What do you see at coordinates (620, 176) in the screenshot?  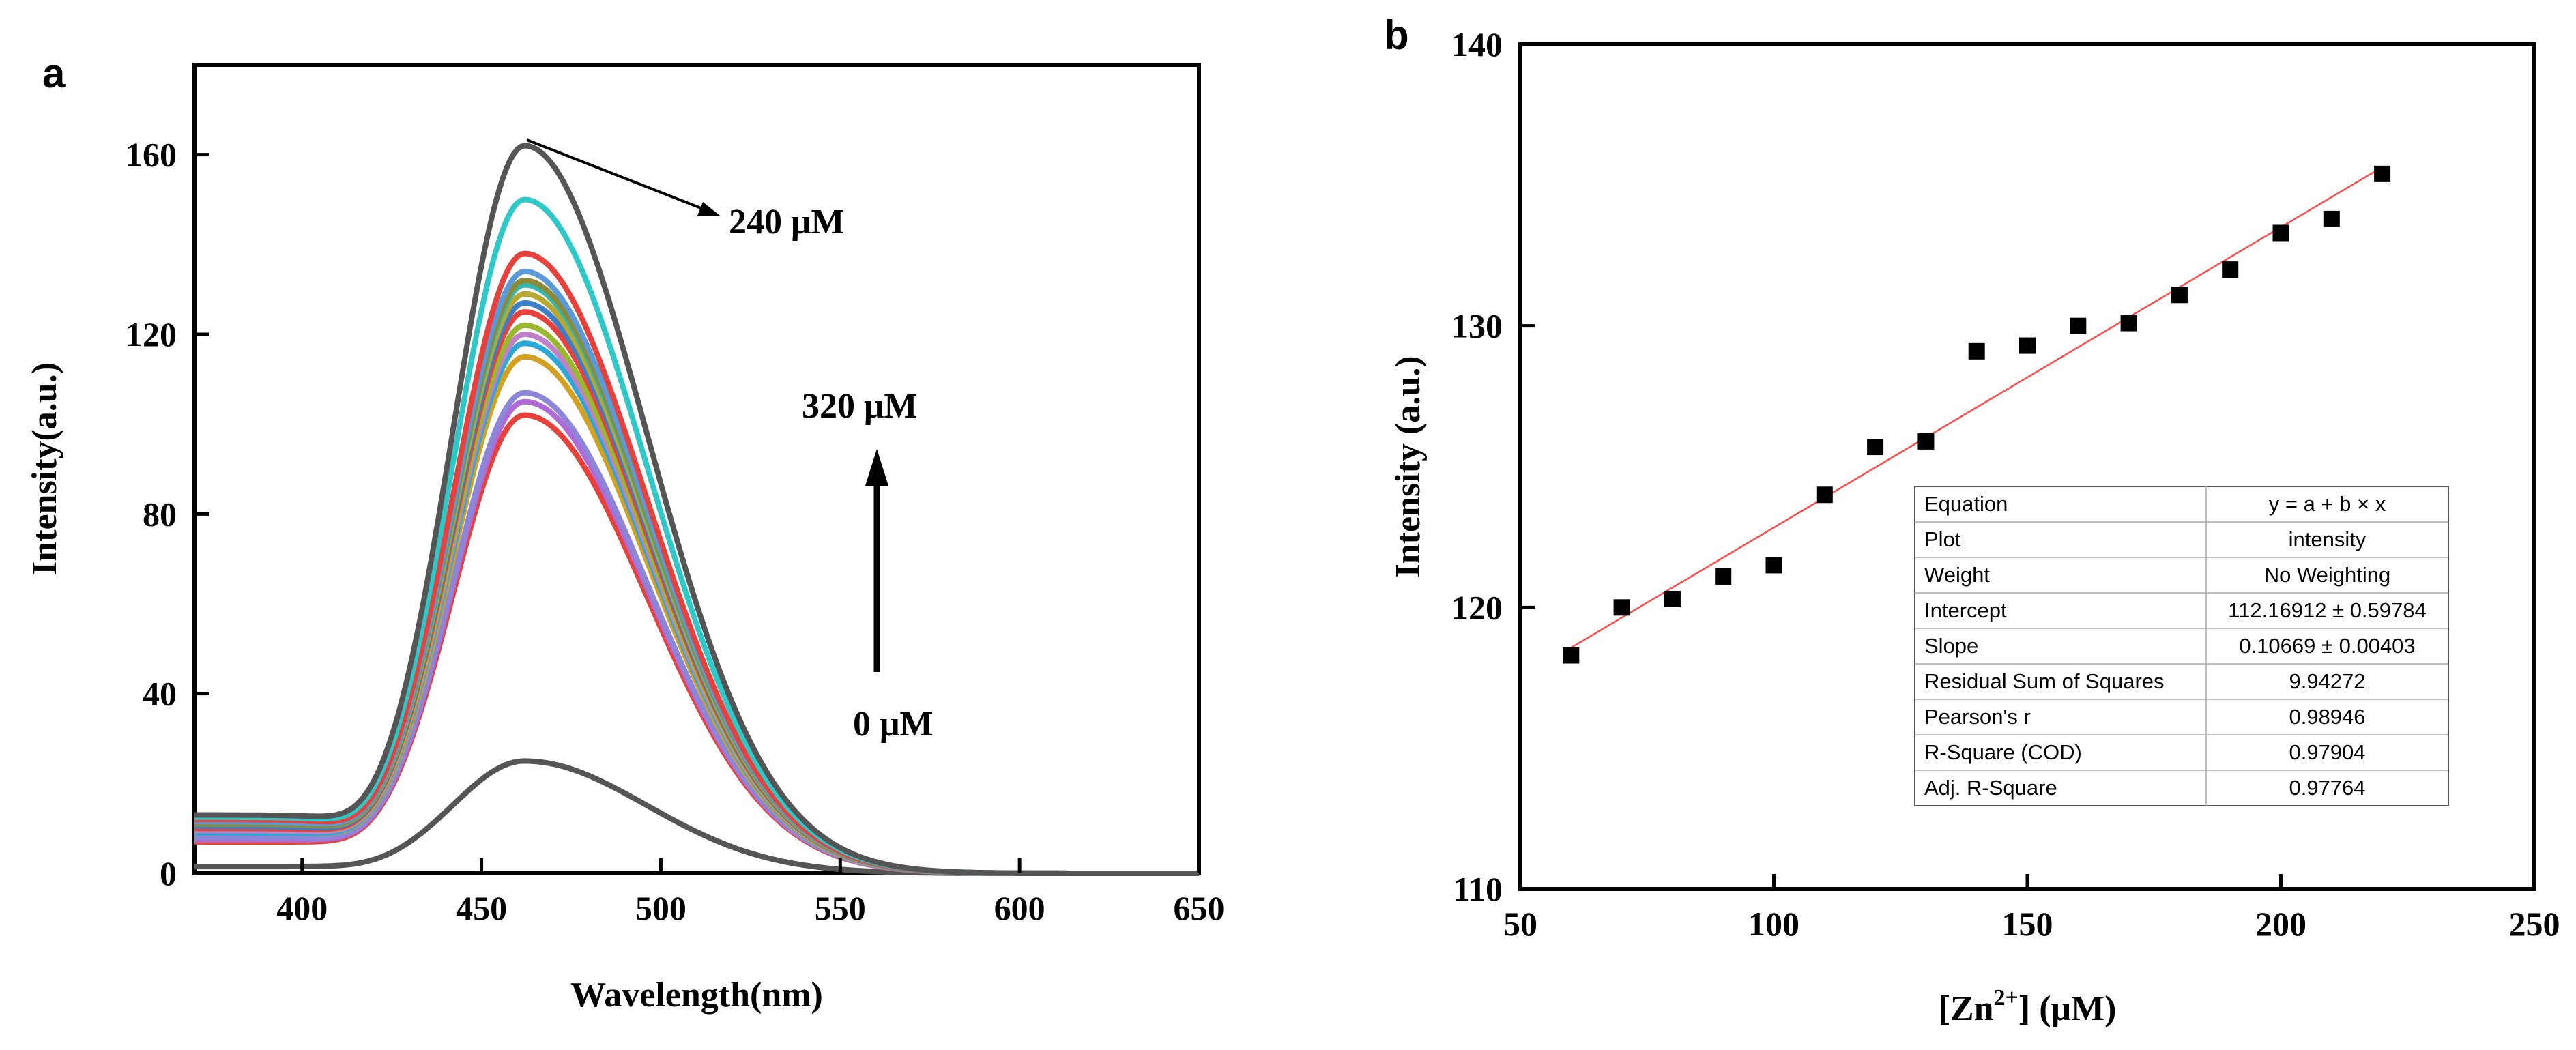 I see `top-curve-pointer-line` at bounding box center [620, 176].